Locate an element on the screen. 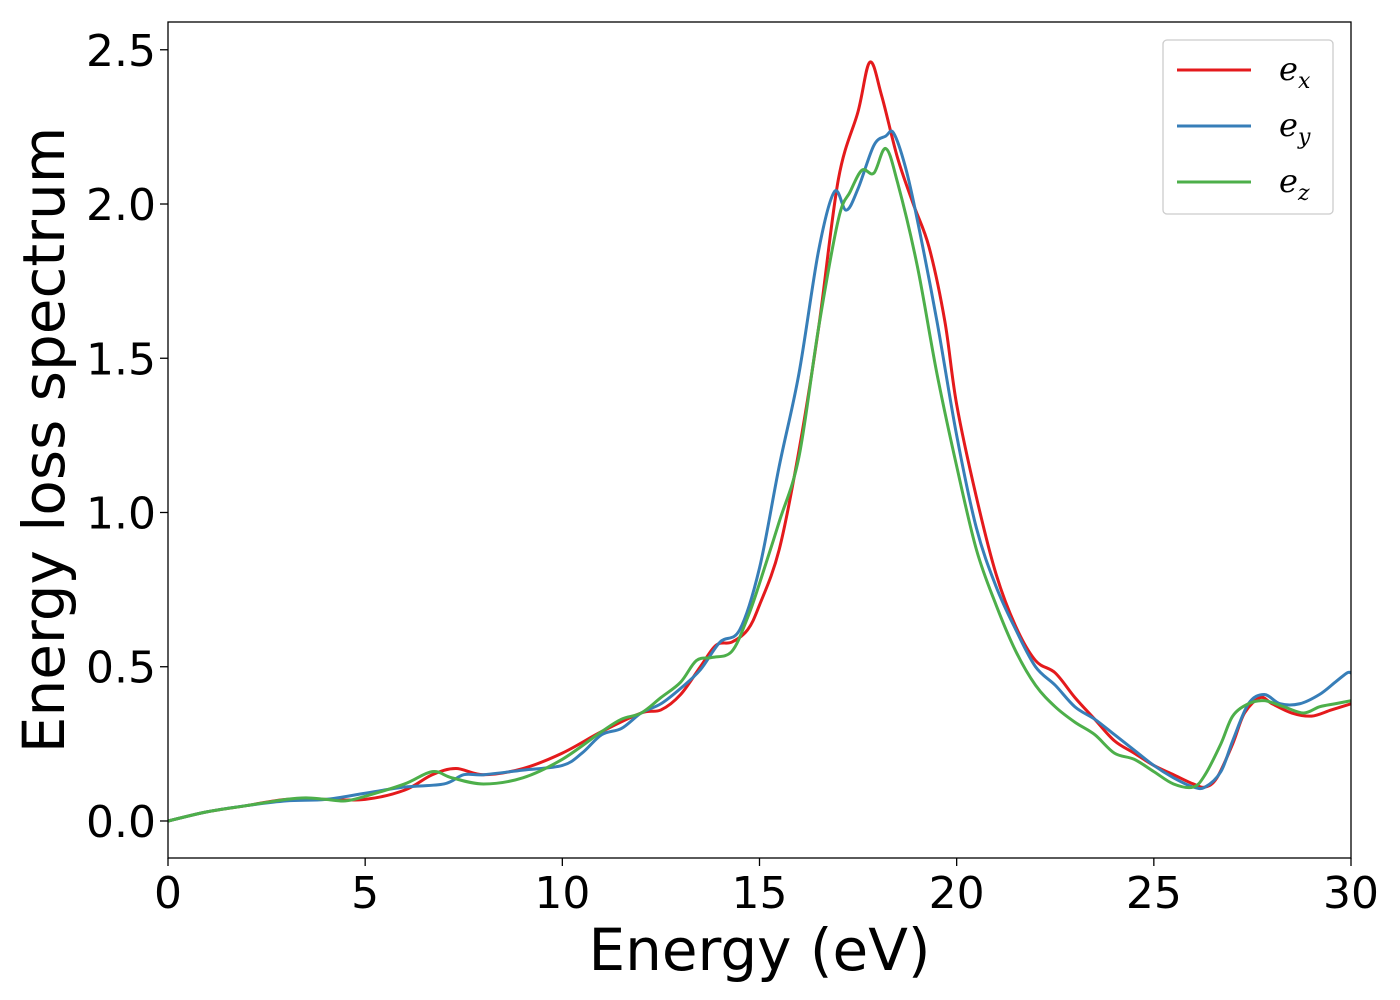 The width and height of the screenshot is (1400, 1000). y-tick-label: 2.5 is located at coordinates (121, 51).